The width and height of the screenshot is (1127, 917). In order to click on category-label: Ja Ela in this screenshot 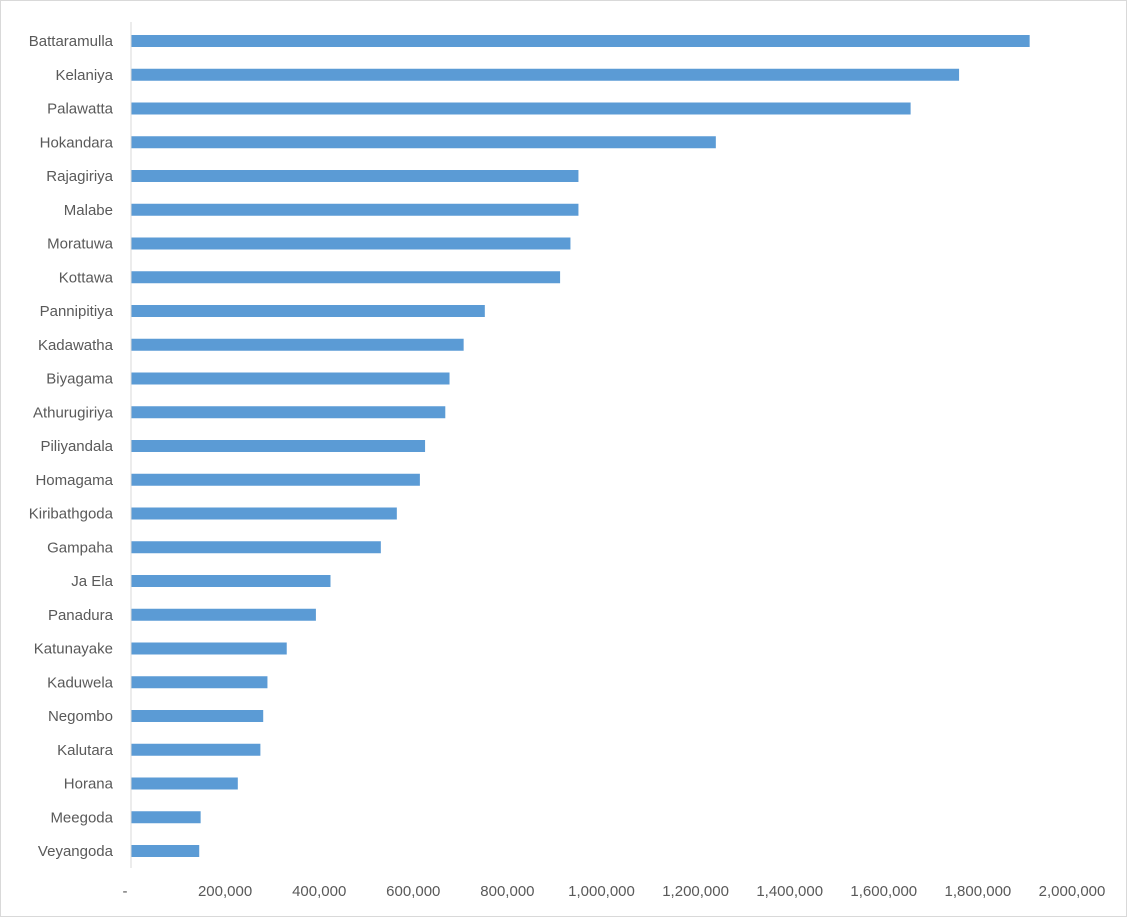, I will do `click(92, 581)`.